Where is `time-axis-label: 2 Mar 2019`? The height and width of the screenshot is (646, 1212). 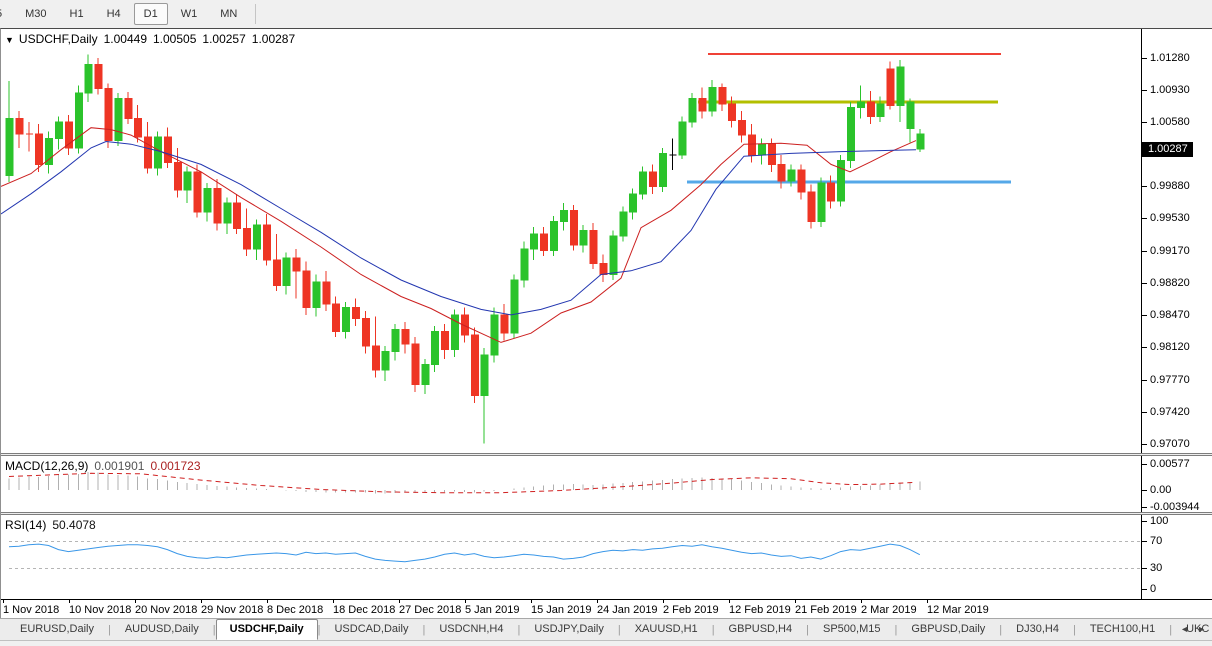
time-axis-label: 2 Mar 2019 is located at coordinates (889, 610).